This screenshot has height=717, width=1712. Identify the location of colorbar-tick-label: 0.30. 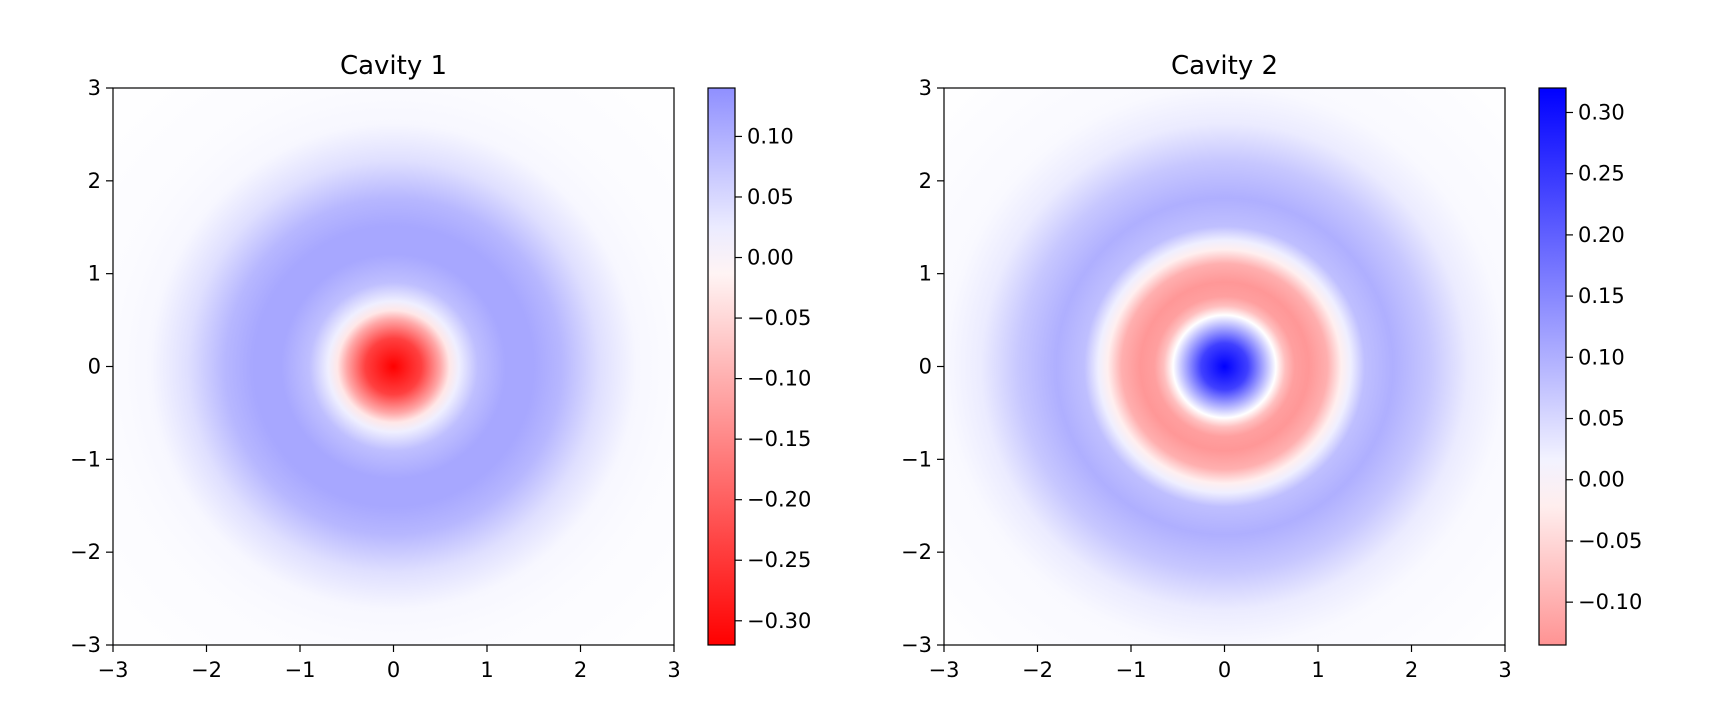
(1601, 112).